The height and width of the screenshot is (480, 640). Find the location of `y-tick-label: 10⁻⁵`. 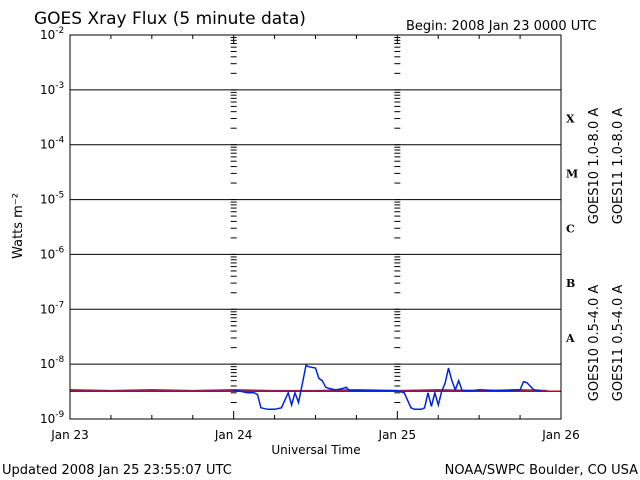

y-tick-label: 10⁻⁵ is located at coordinates (52, 199).